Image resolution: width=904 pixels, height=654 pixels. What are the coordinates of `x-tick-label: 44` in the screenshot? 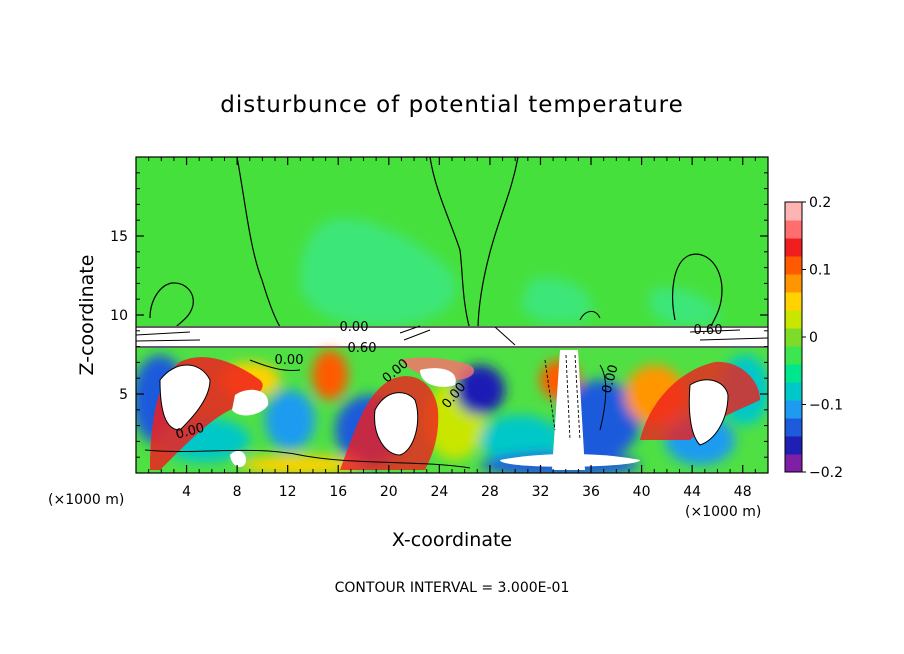 It's located at (692, 492).